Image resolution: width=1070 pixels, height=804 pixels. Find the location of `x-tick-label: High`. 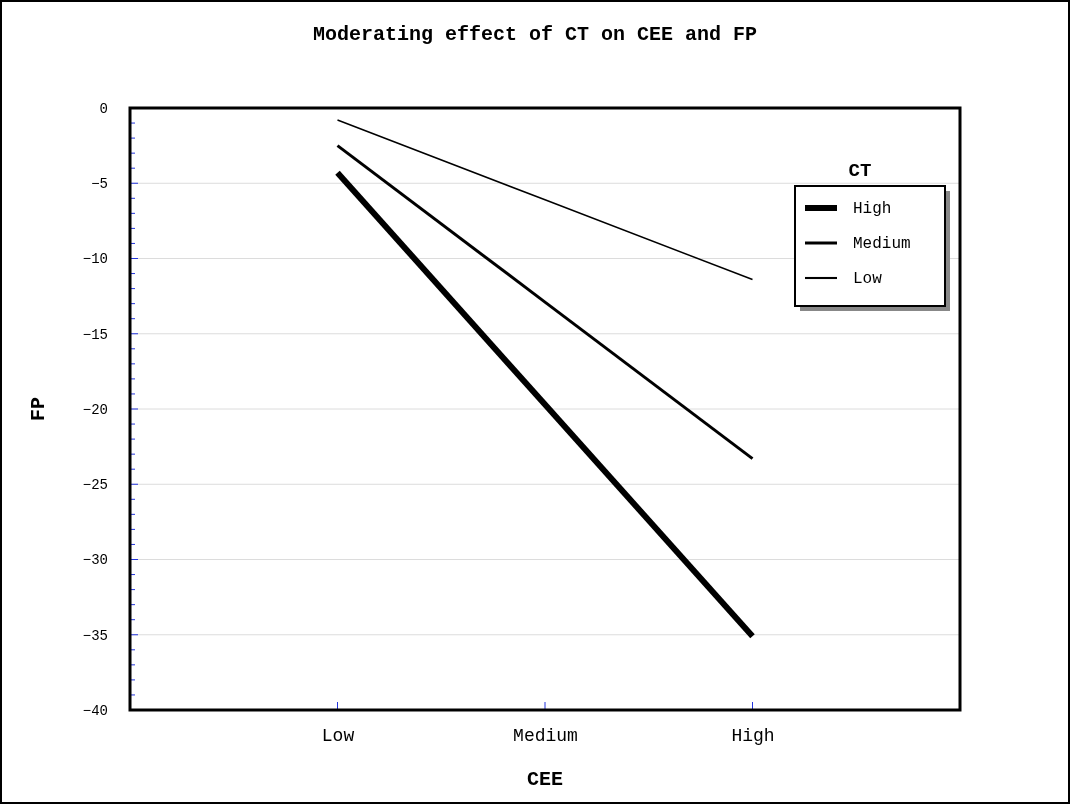

x-tick-label: High is located at coordinates (753, 735).